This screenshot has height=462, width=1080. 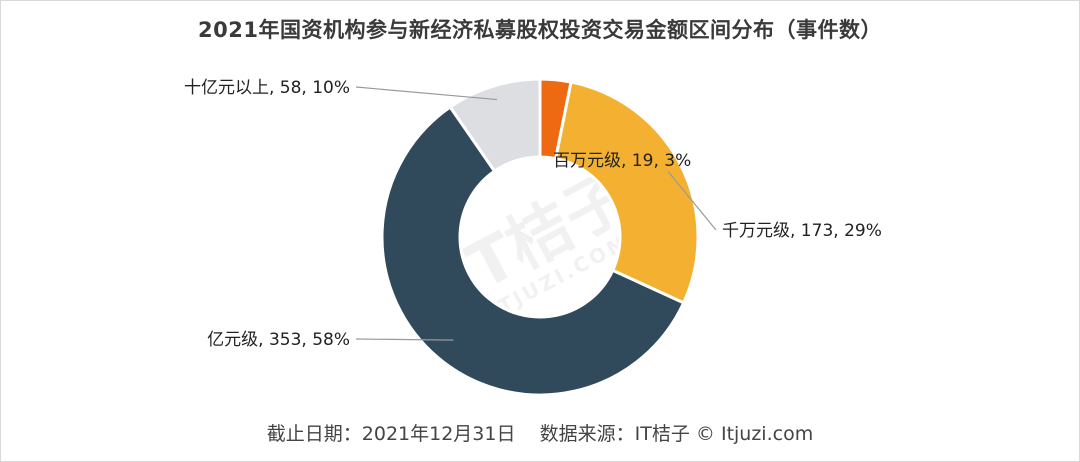 What do you see at coordinates (622, 161) in the screenshot?
I see `slice-label-百万元级: 百万元级, 19, 3%` at bounding box center [622, 161].